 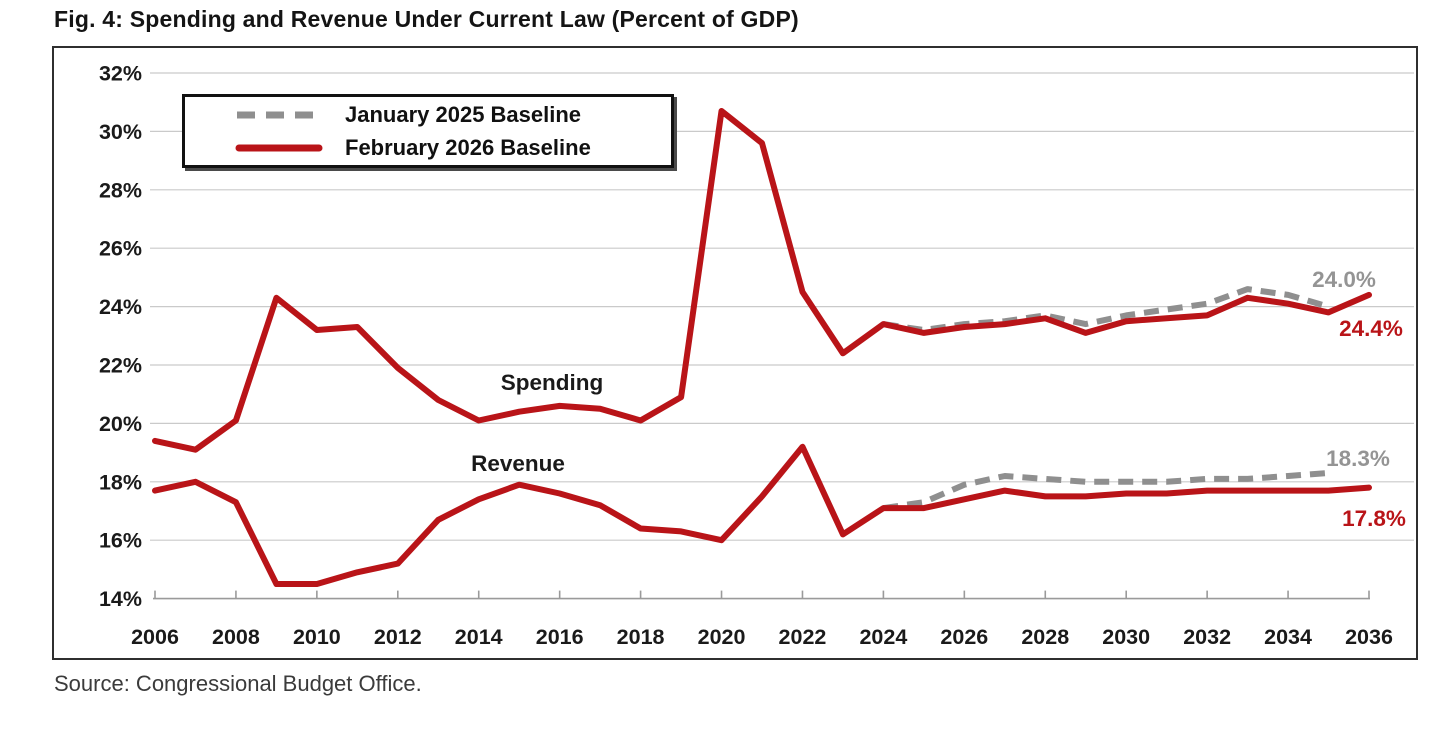 What do you see at coordinates (120, 132) in the screenshot?
I see `y-tick-label: 30%` at bounding box center [120, 132].